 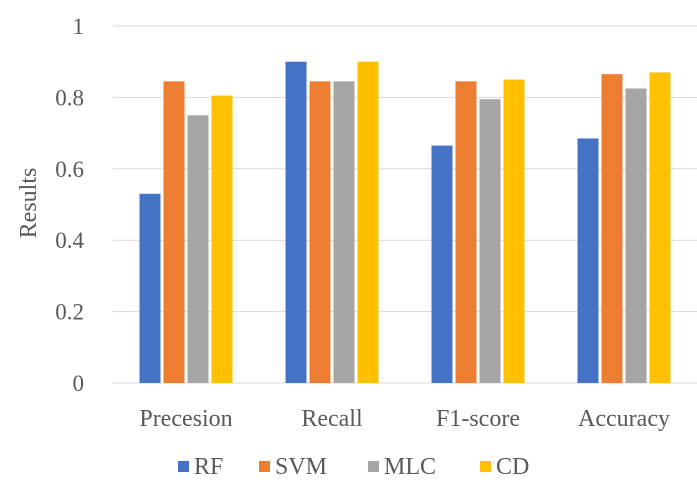 What do you see at coordinates (79, 383) in the screenshot?
I see `y-tick-label: 0` at bounding box center [79, 383].